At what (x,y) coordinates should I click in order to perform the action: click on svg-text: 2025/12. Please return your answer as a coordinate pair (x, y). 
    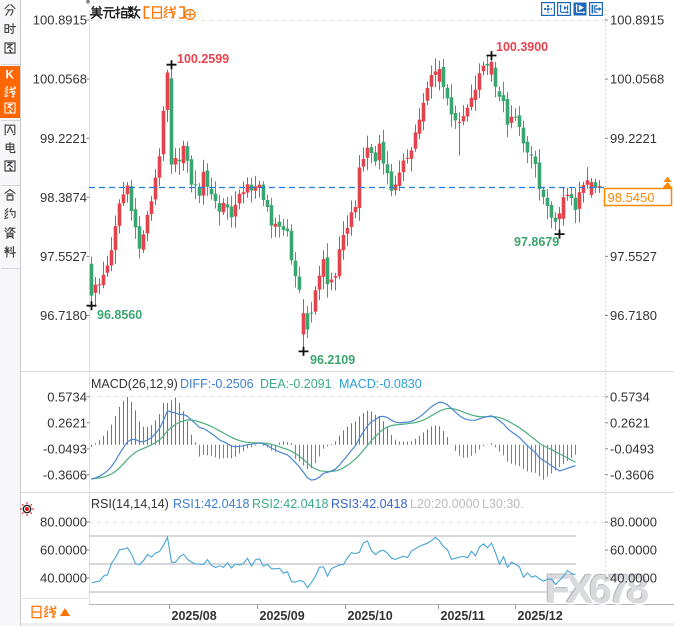
    Looking at the image, I should click on (540, 616).